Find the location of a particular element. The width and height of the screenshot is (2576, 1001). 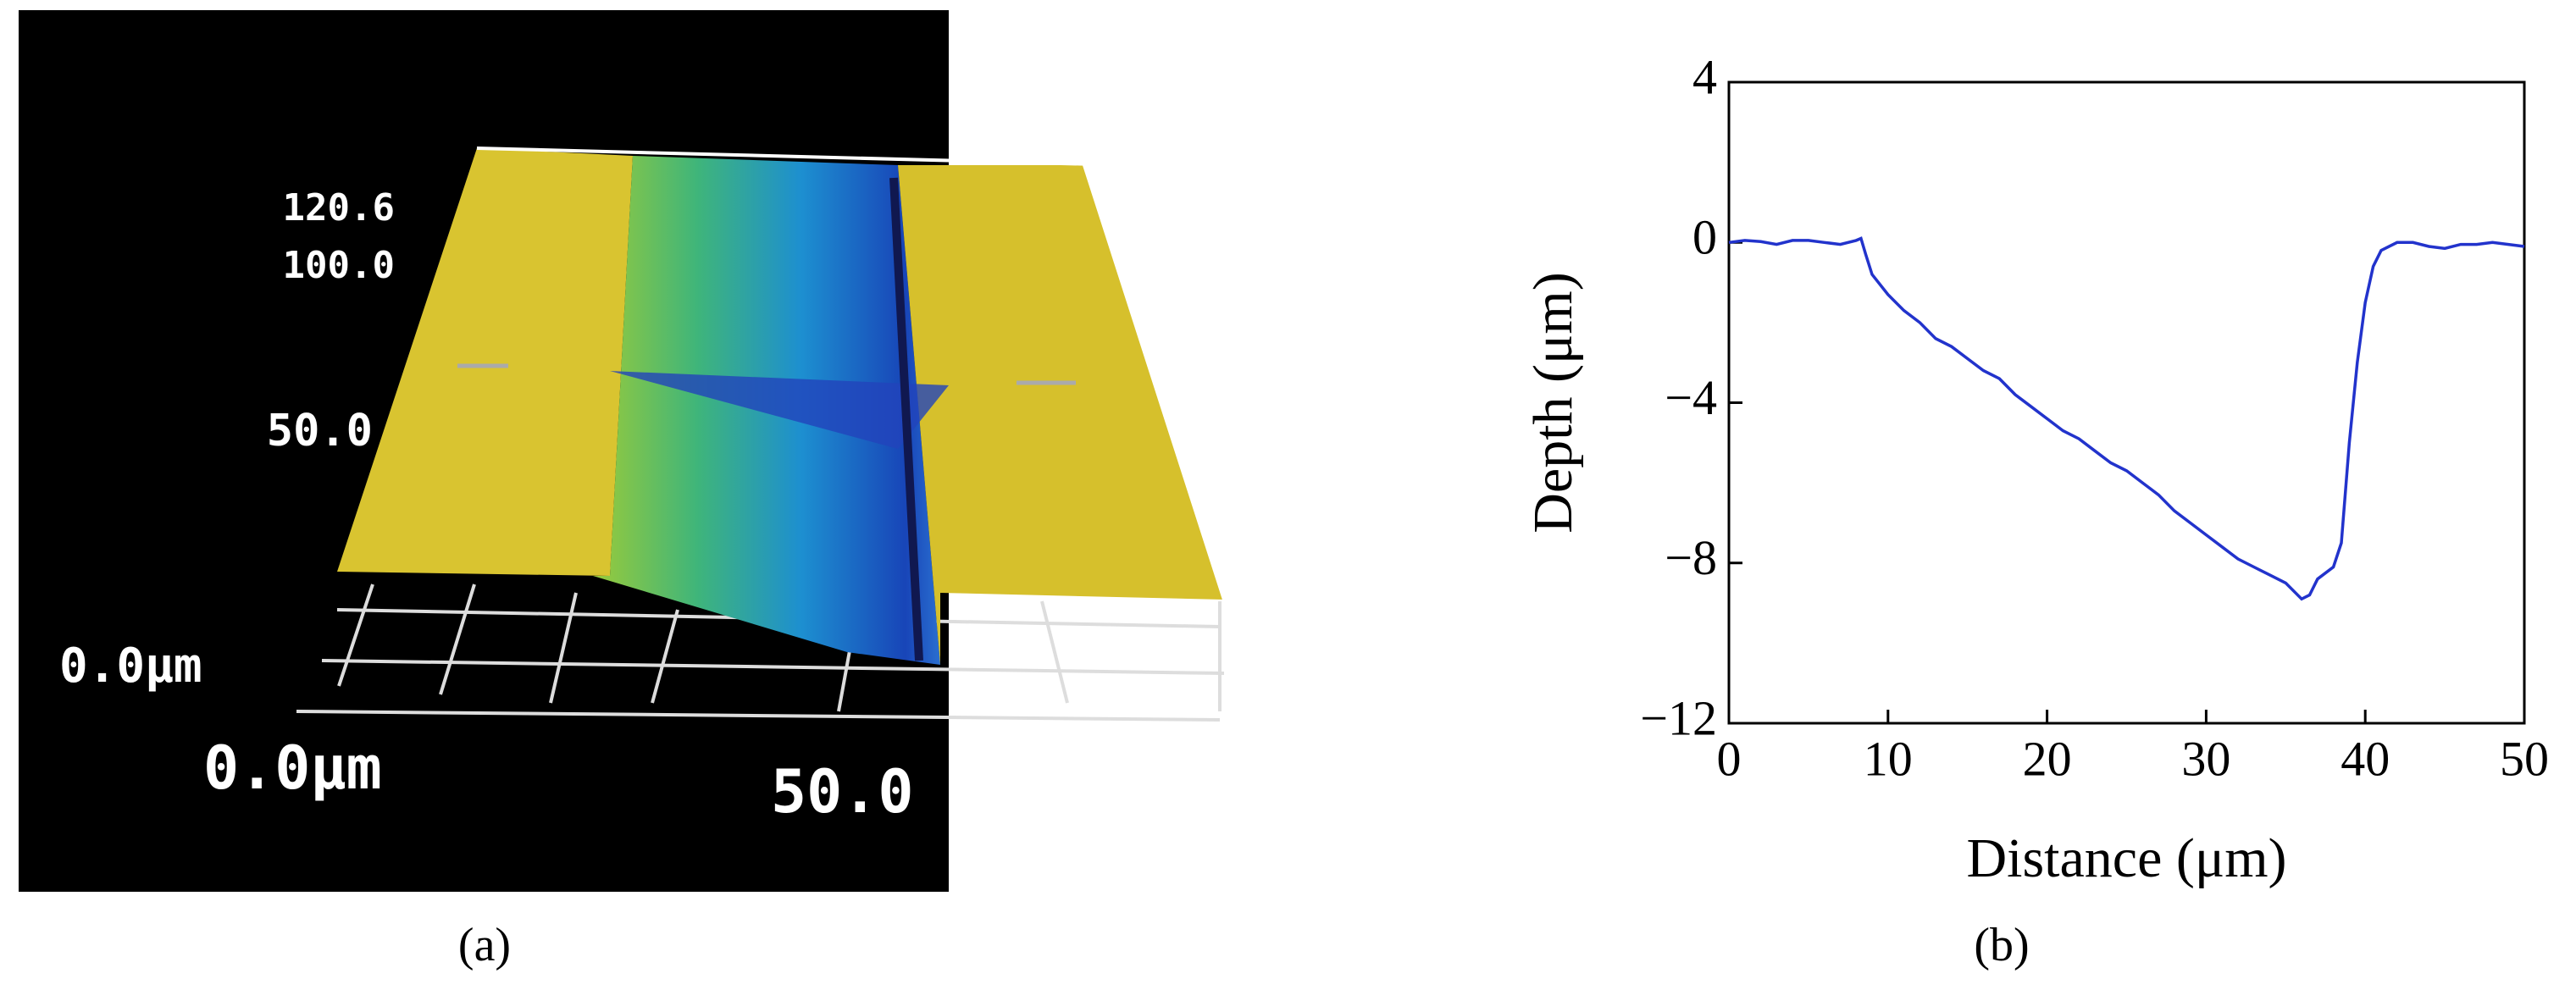

y-tick-label: 4 is located at coordinates (1704, 76).